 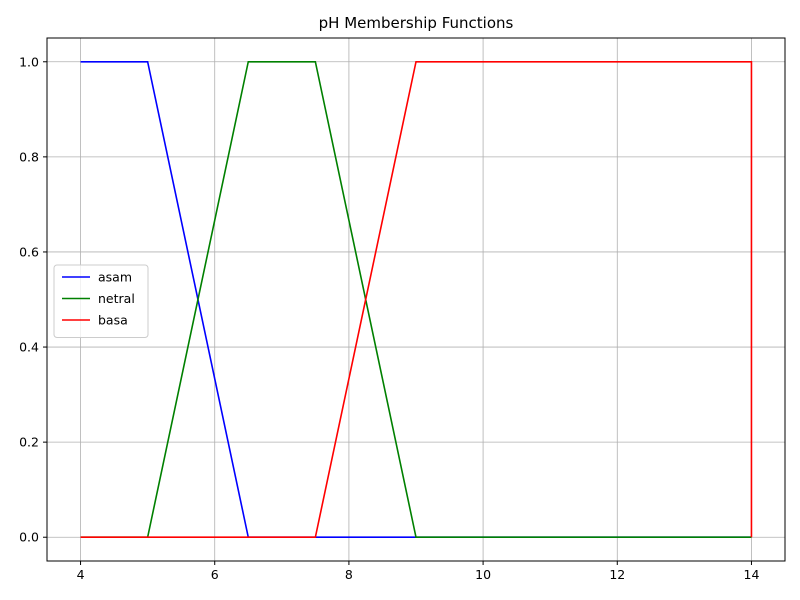 What do you see at coordinates (29, 156) in the screenshot?
I see `y-tick-label: 0.8` at bounding box center [29, 156].